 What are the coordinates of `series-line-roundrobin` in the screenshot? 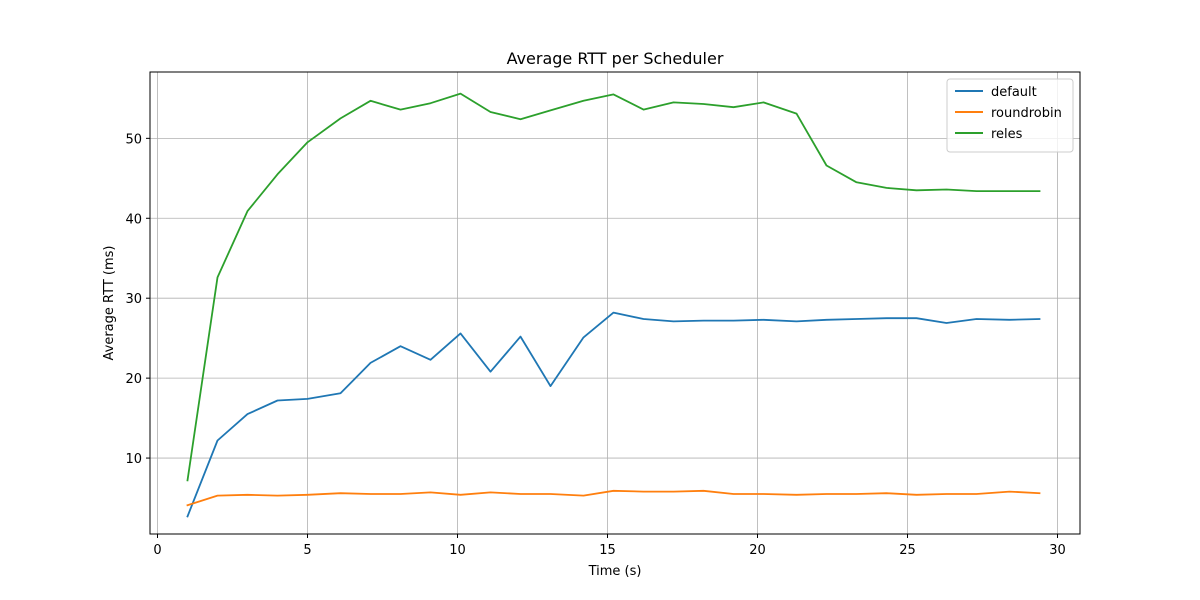 It's located at (613, 498).